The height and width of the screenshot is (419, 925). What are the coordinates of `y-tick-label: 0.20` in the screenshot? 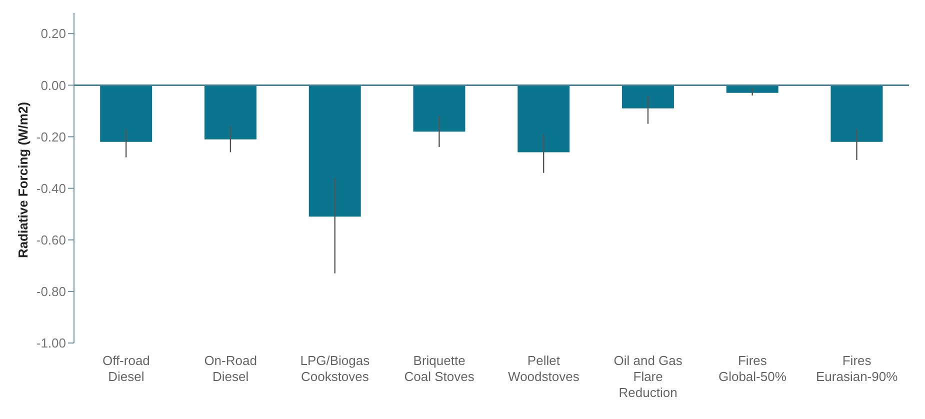 It's located at (53, 34).